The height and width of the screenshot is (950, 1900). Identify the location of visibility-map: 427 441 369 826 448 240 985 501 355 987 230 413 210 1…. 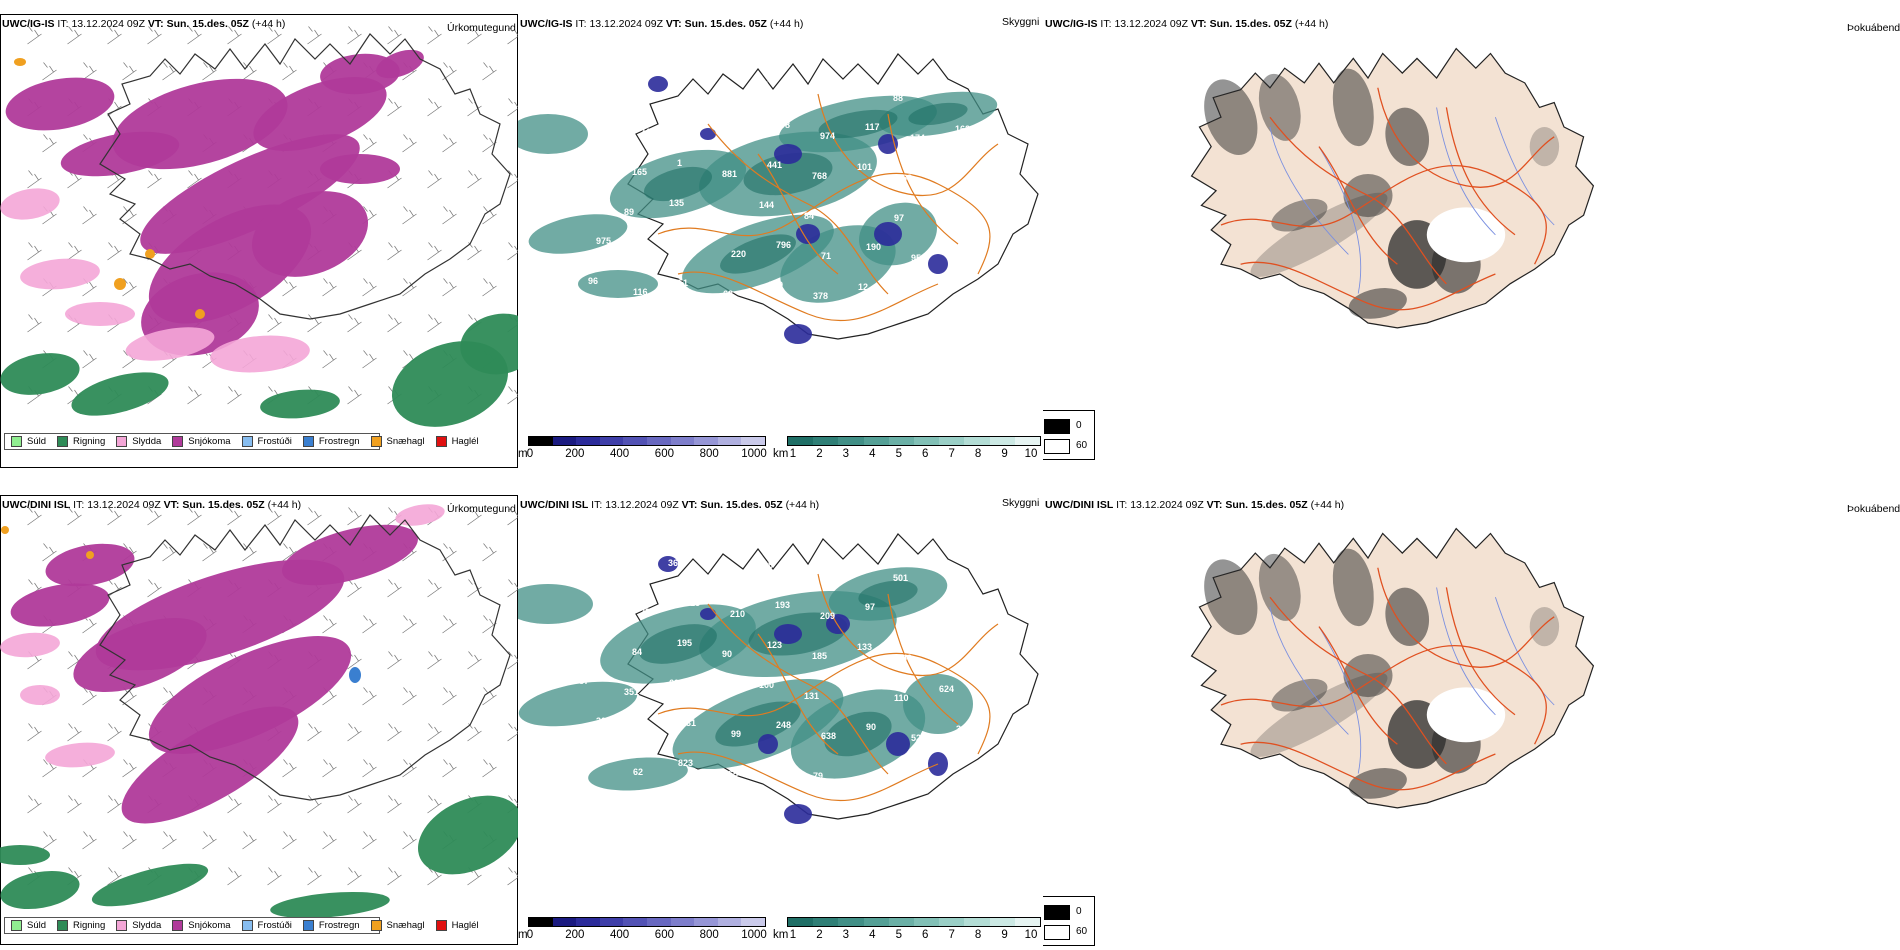
(778, 678).